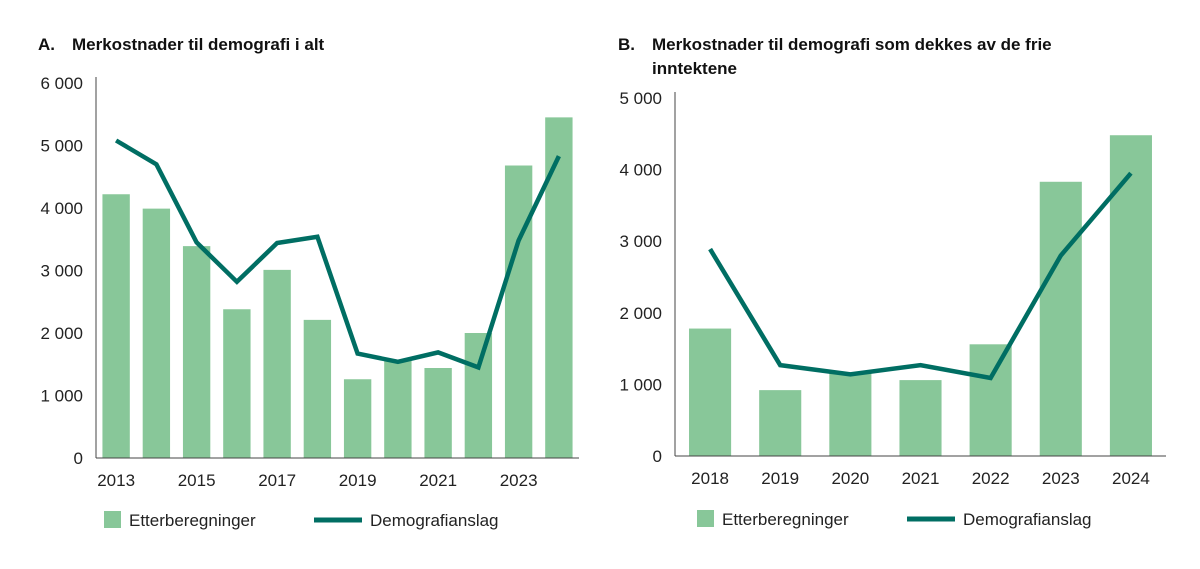 This screenshot has width=1200, height=569. I want to click on chart-a-ytick-label-4000: 4 000, so click(61, 208).